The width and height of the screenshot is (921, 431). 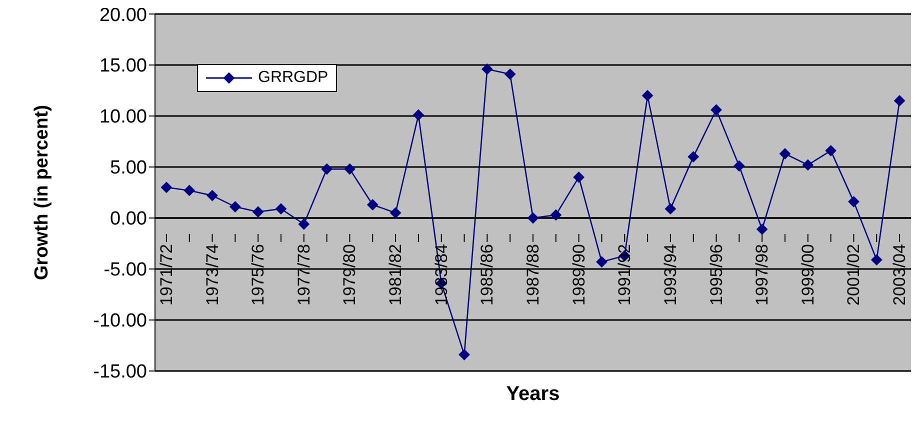 What do you see at coordinates (396, 275) in the screenshot?
I see `x-tick-label: 1981/82` at bounding box center [396, 275].